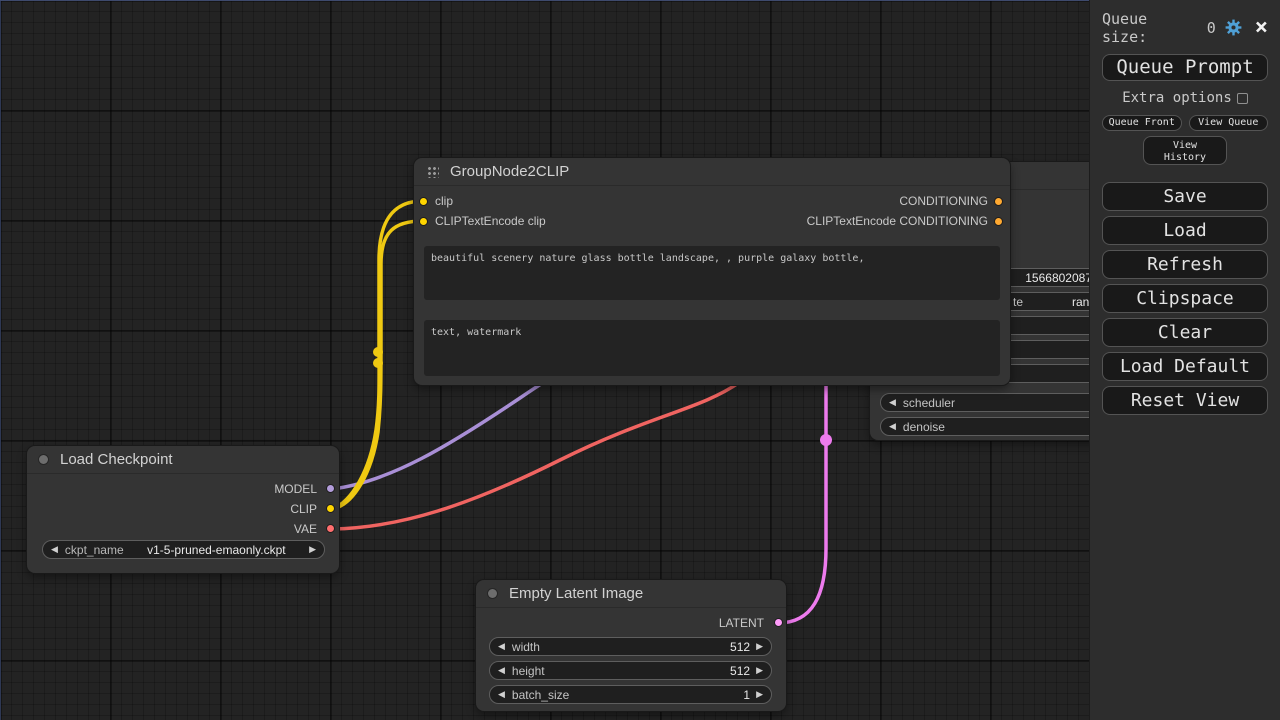 The height and width of the screenshot is (720, 1280). Describe the element at coordinates (712, 172) in the screenshot. I see `group-node-titlebar: GroupNode2CLIP` at that location.